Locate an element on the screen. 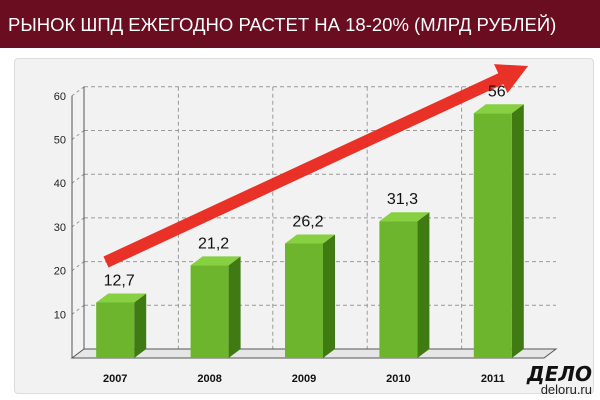 The height and width of the screenshot is (400, 600). y-tick-label: 30 is located at coordinates (60, 228).